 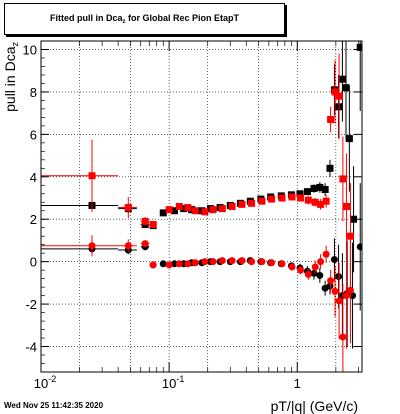 What do you see at coordinates (33, 177) in the screenshot?
I see `y-tick-label: 4` at bounding box center [33, 177].